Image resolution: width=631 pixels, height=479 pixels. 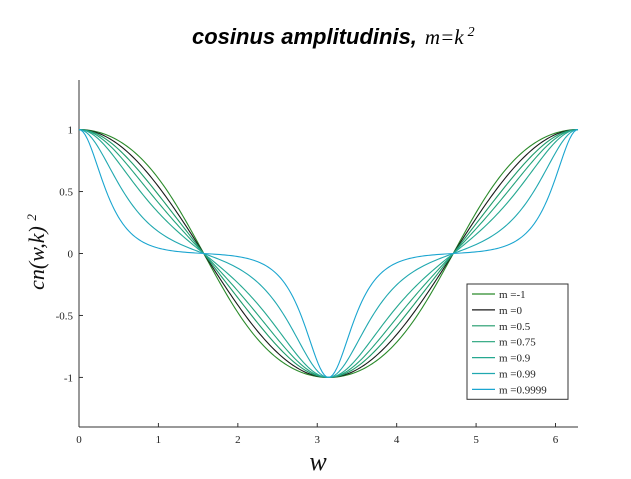 What do you see at coordinates (238, 440) in the screenshot?
I see `x-tick-label: 2` at bounding box center [238, 440].